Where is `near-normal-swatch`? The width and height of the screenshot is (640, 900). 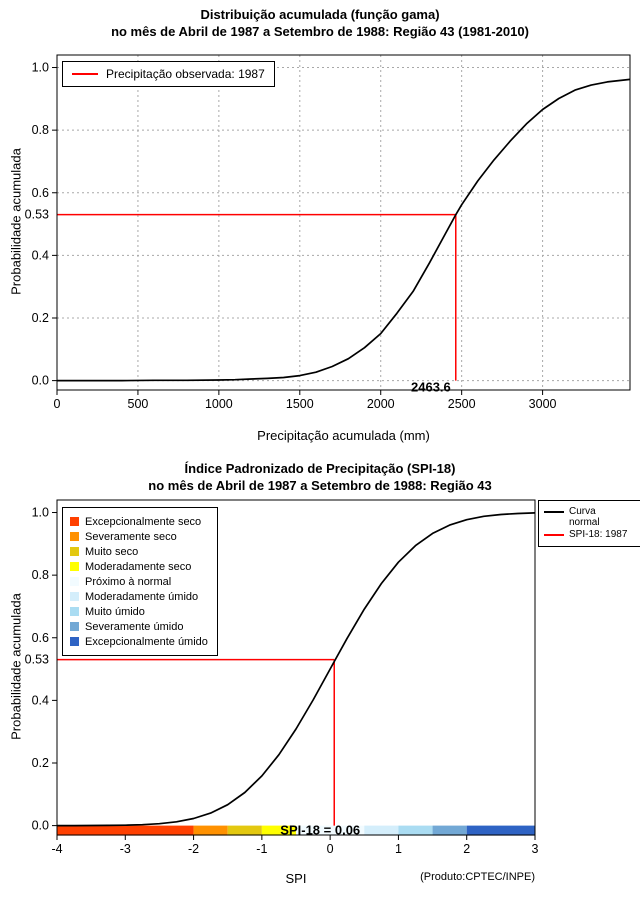
near-normal-swatch is located at coordinates (74, 581).